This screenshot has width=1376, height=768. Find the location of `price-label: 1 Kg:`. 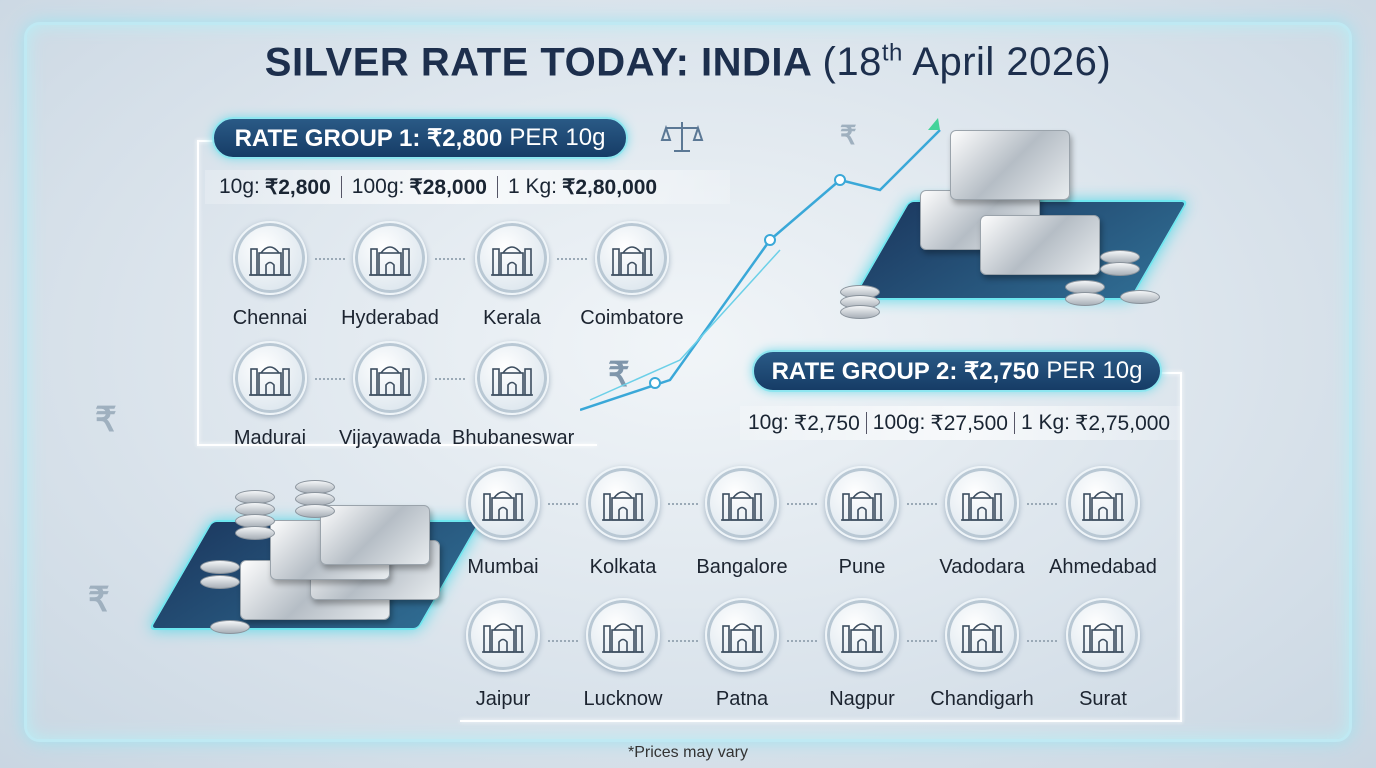

price-label: 1 Kg: is located at coordinates (1045, 422).